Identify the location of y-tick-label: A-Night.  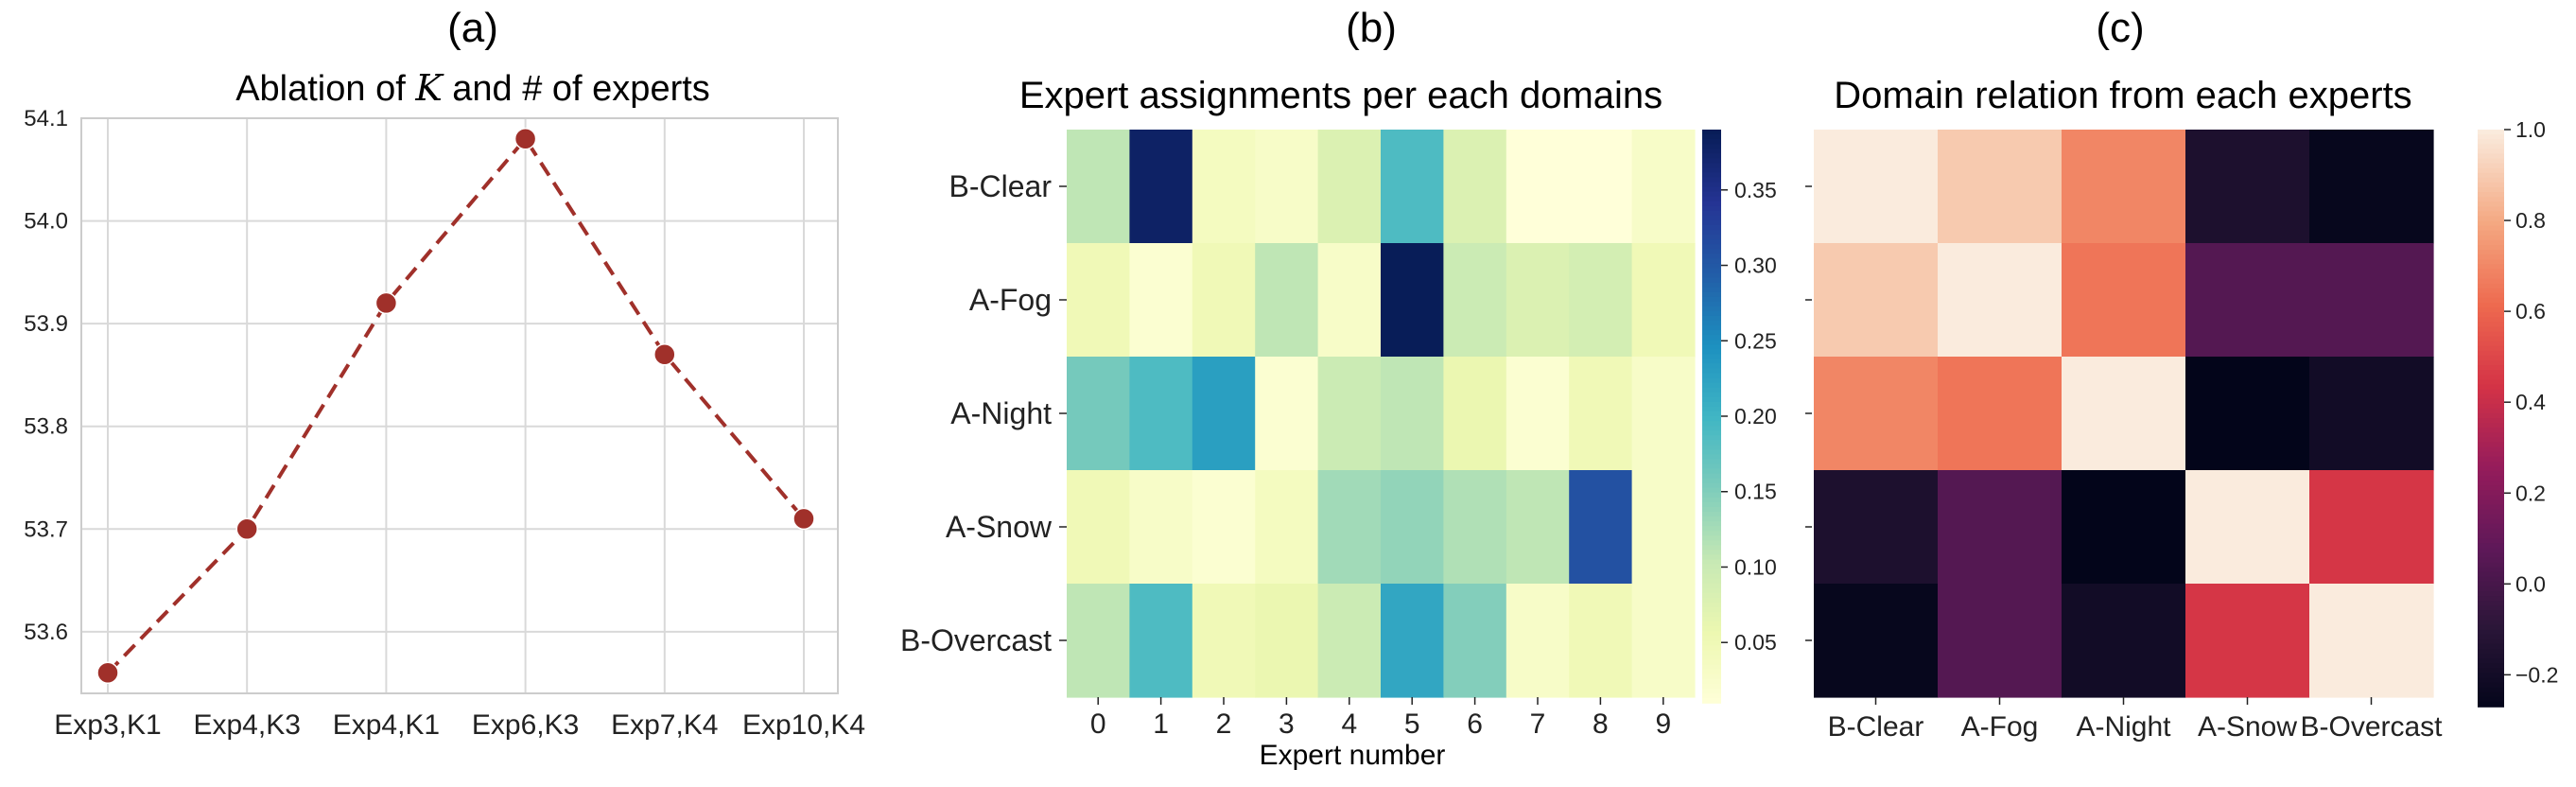
(1001, 413).